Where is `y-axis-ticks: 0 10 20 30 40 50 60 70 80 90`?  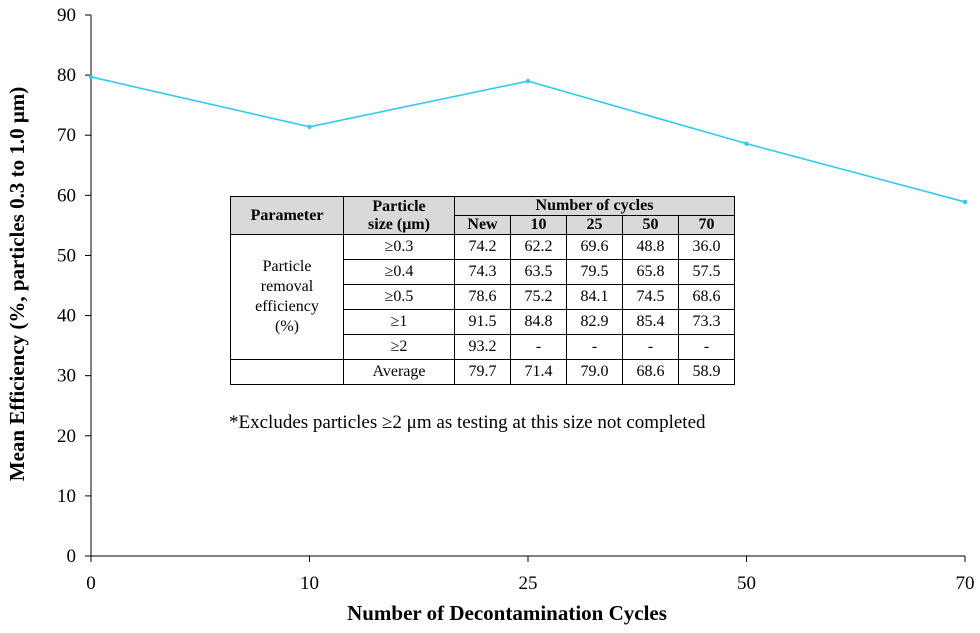
y-axis-ticks: 0 10 20 30 40 50 60 70 80 90 is located at coordinates (74, 286).